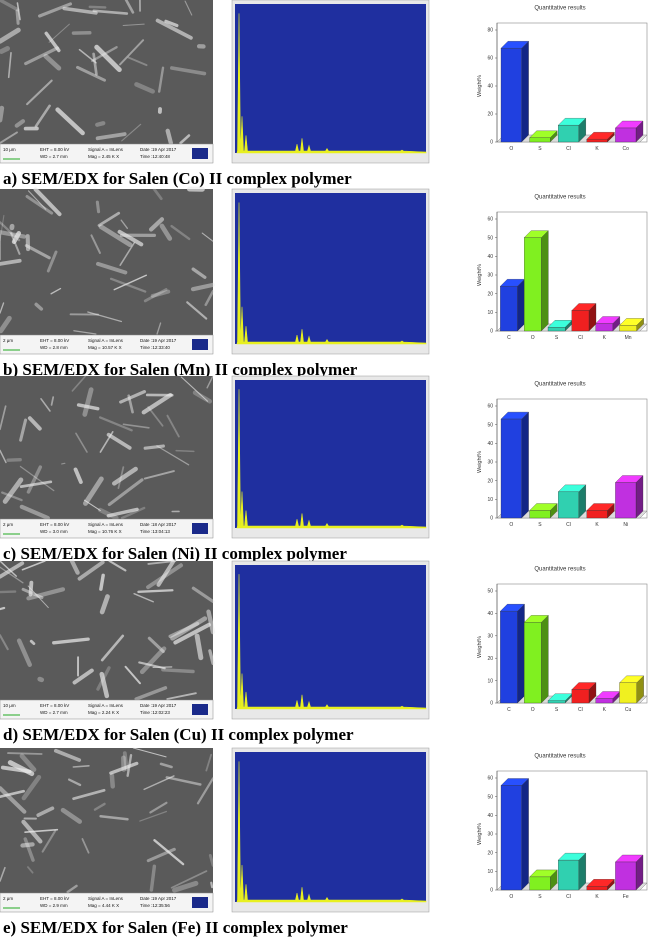 The width and height of the screenshot is (661, 943). Describe the element at coordinates (158, 524) in the screenshot. I see `sem-date: Date :18 Apr 2017` at that location.